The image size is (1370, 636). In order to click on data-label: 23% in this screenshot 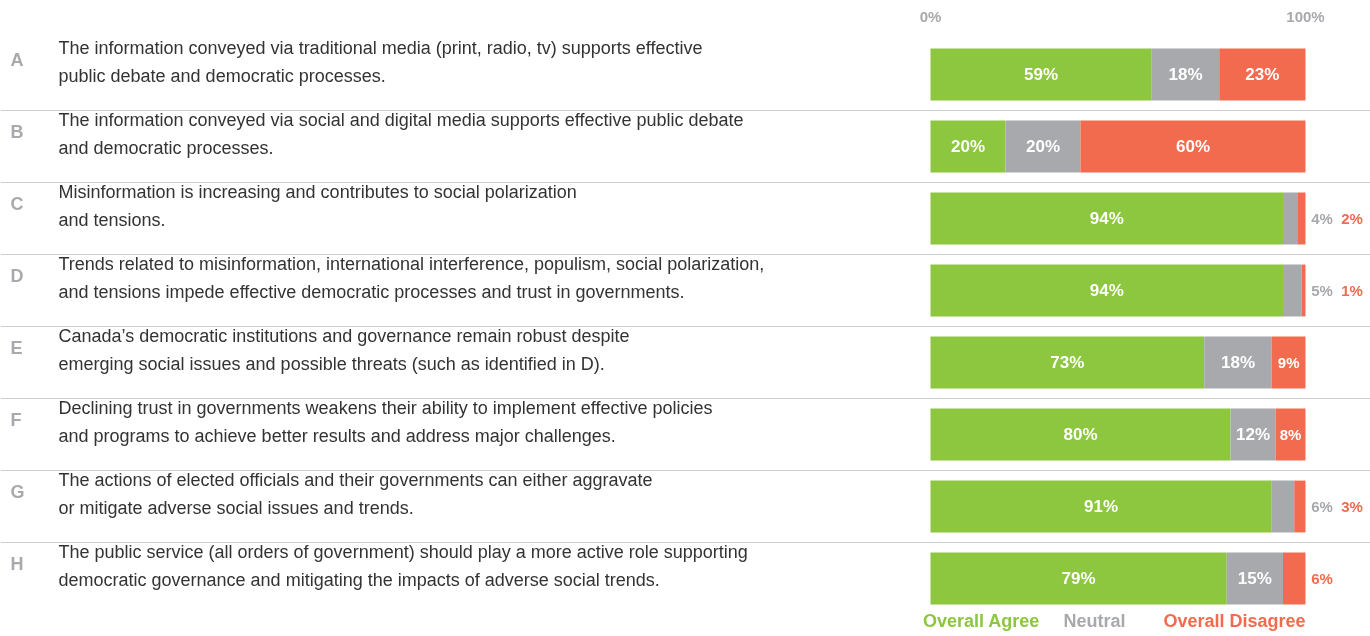, I will do `click(1262, 74)`.